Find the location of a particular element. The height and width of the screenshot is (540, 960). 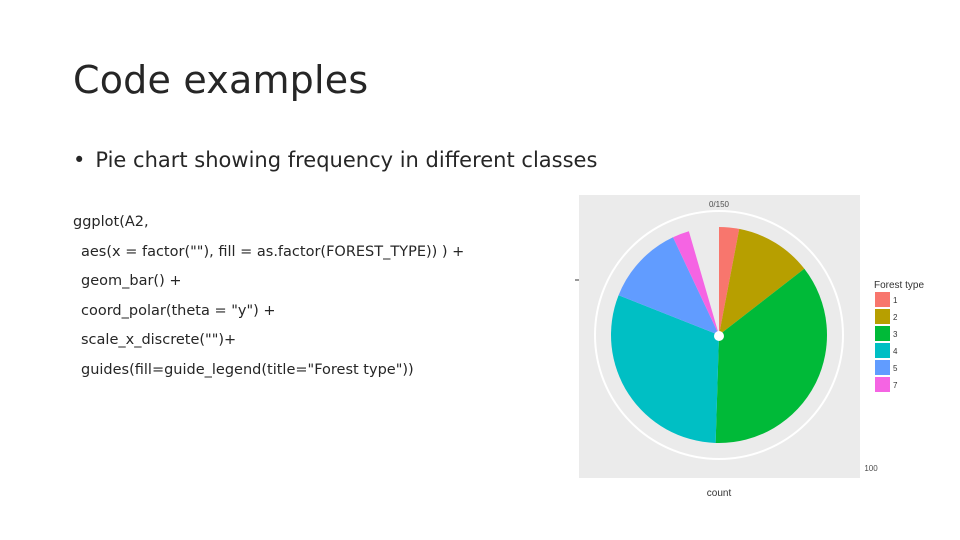

legend-label-3: 3 is located at coordinates (895, 334).